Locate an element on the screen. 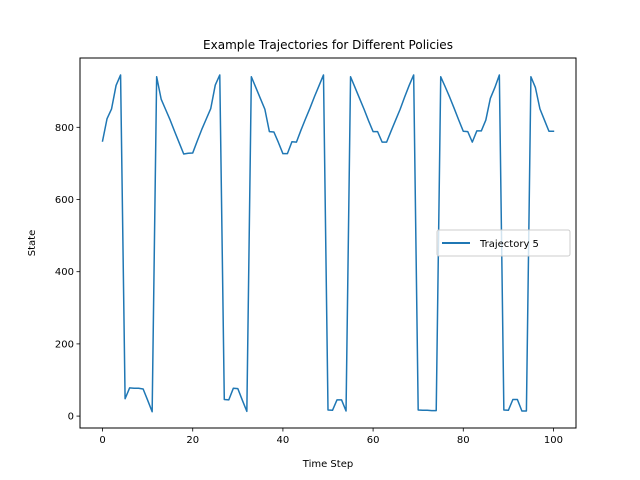  y-tick-label: 400 is located at coordinates (64, 272).